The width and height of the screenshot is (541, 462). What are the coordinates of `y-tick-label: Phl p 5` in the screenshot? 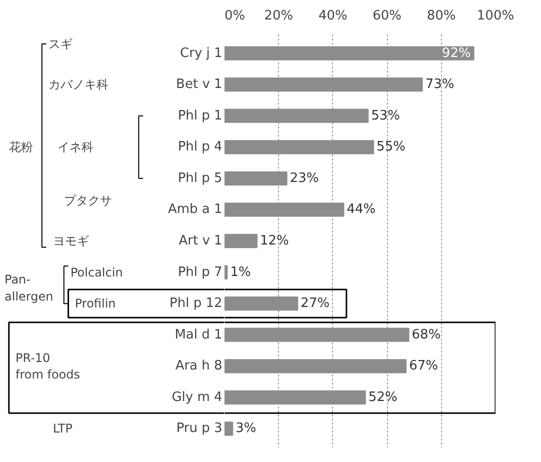 It's located at (200, 178).